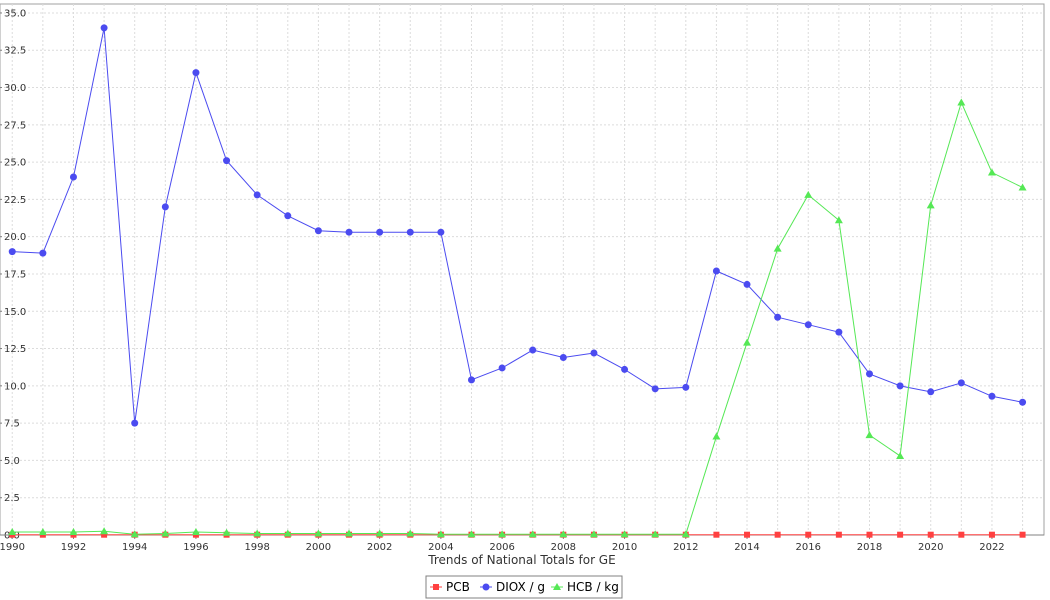  I want to click on x-tick-label: 2018, so click(869, 547).